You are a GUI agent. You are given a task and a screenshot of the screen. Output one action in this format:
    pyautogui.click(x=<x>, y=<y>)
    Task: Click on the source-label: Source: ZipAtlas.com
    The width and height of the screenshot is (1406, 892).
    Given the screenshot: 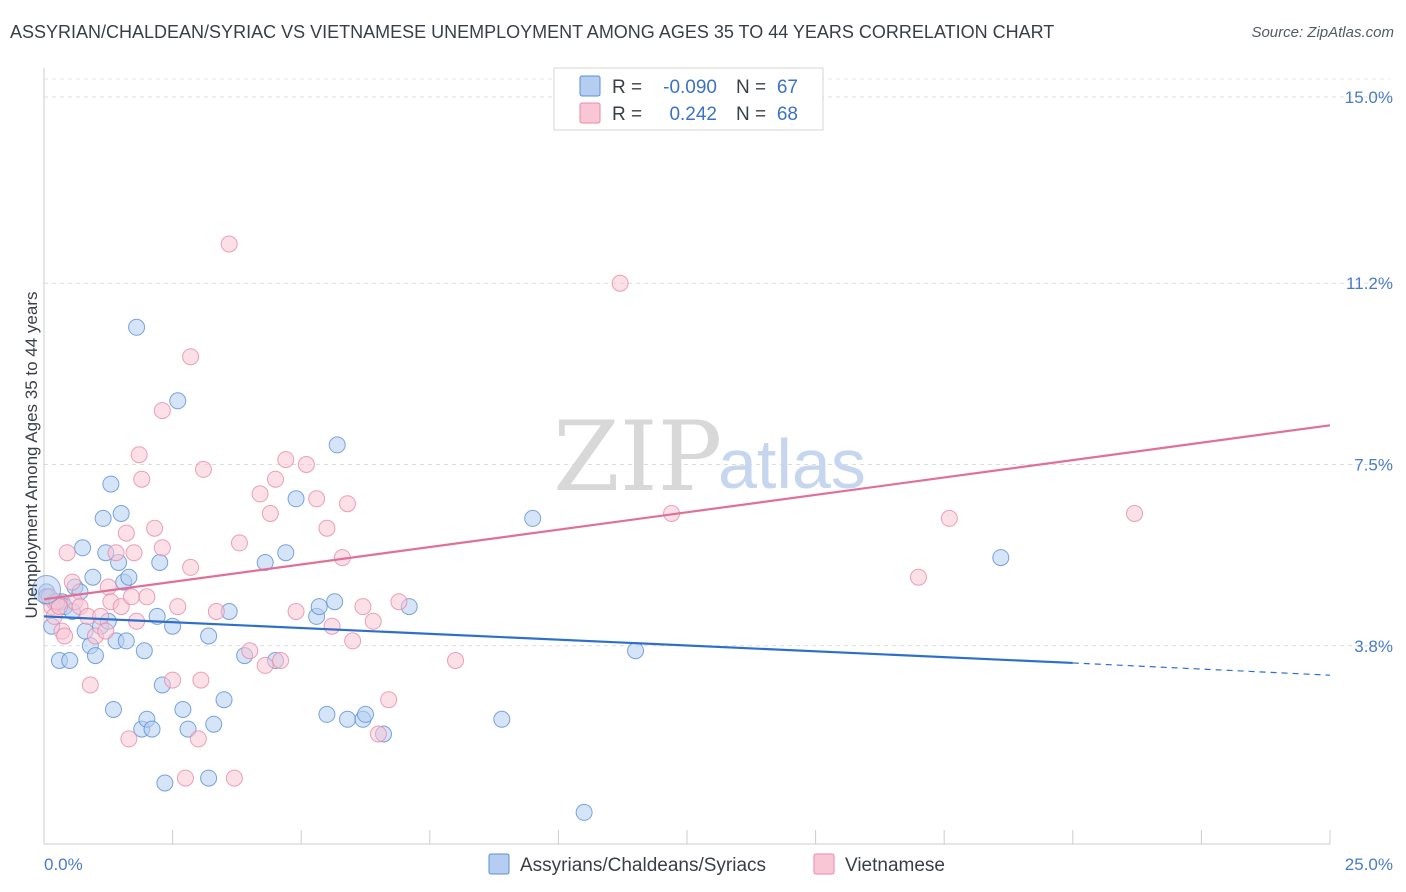 What is the action you would take?
    pyautogui.click(x=1322, y=32)
    